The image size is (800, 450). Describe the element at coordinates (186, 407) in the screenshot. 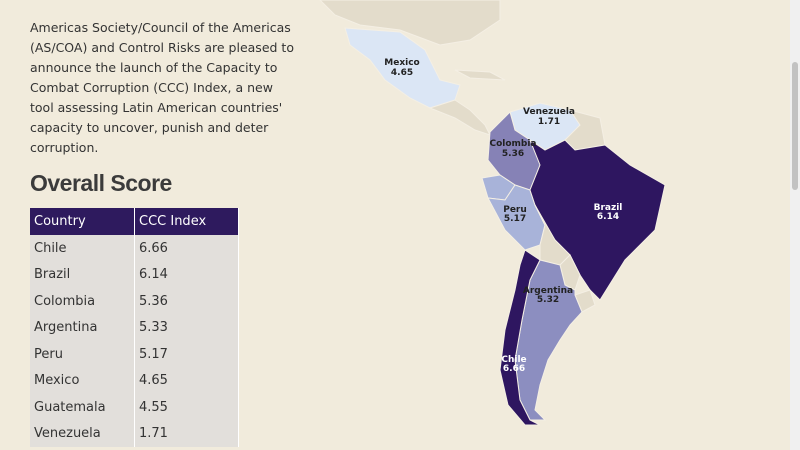

I see `score-cell: 4.55` at that location.